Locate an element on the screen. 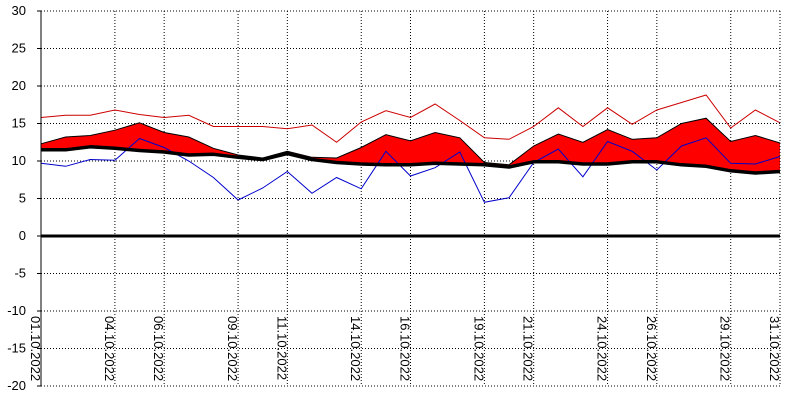  x-tick-label: 14.10.2022 is located at coordinates (355, 348).